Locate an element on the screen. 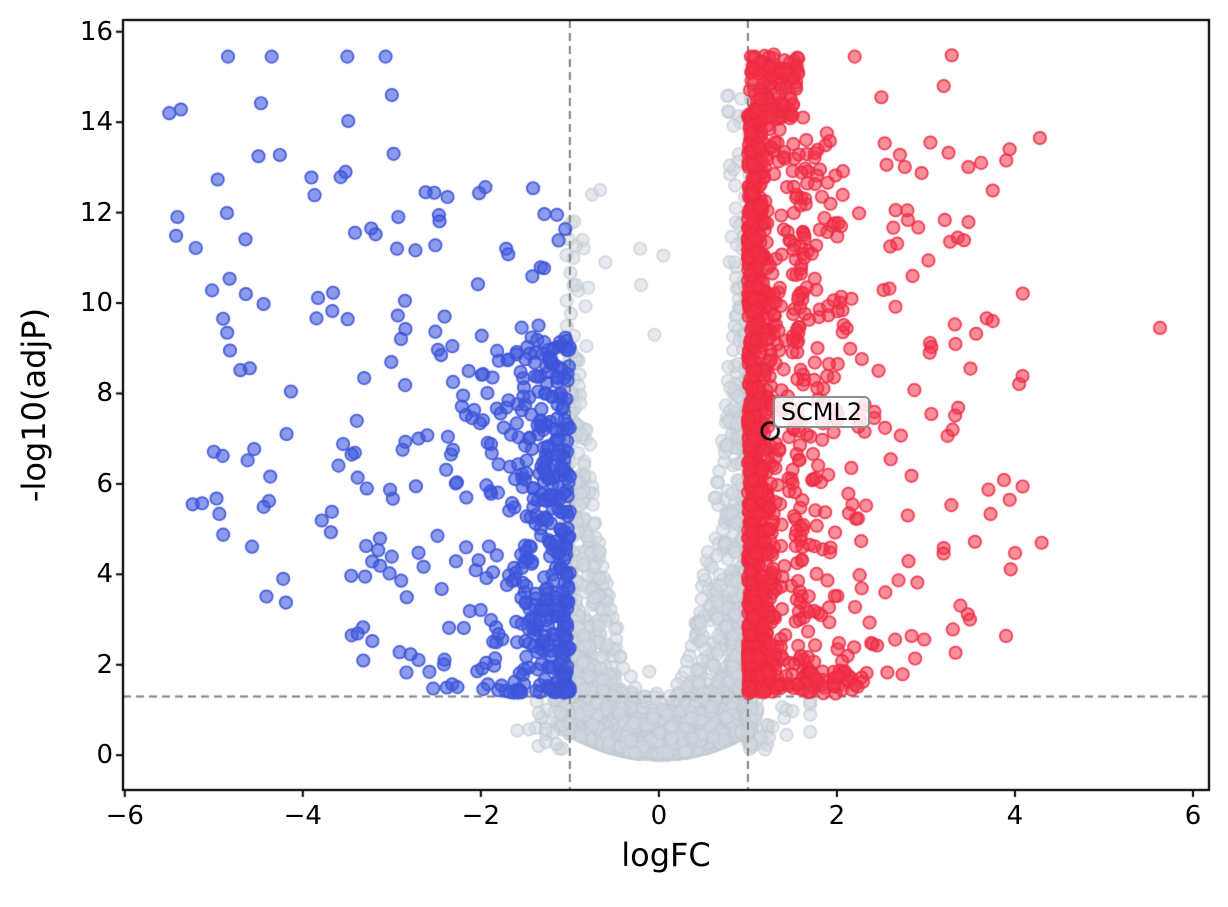 This screenshot has width=1228, height=907. y-tick-label: 12 is located at coordinates (96, 212).